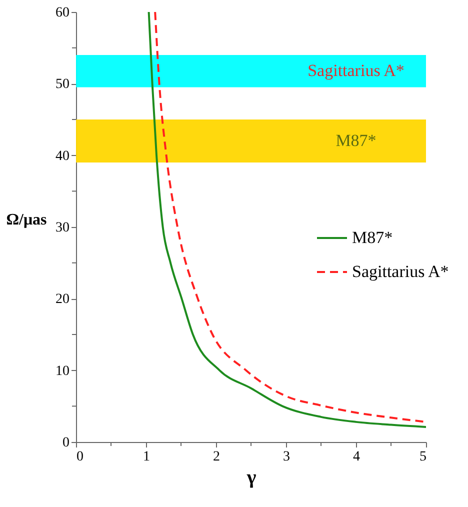 This screenshot has width=468, height=507. What do you see at coordinates (251, 477) in the screenshot?
I see `x-axis-title: γ` at bounding box center [251, 477].